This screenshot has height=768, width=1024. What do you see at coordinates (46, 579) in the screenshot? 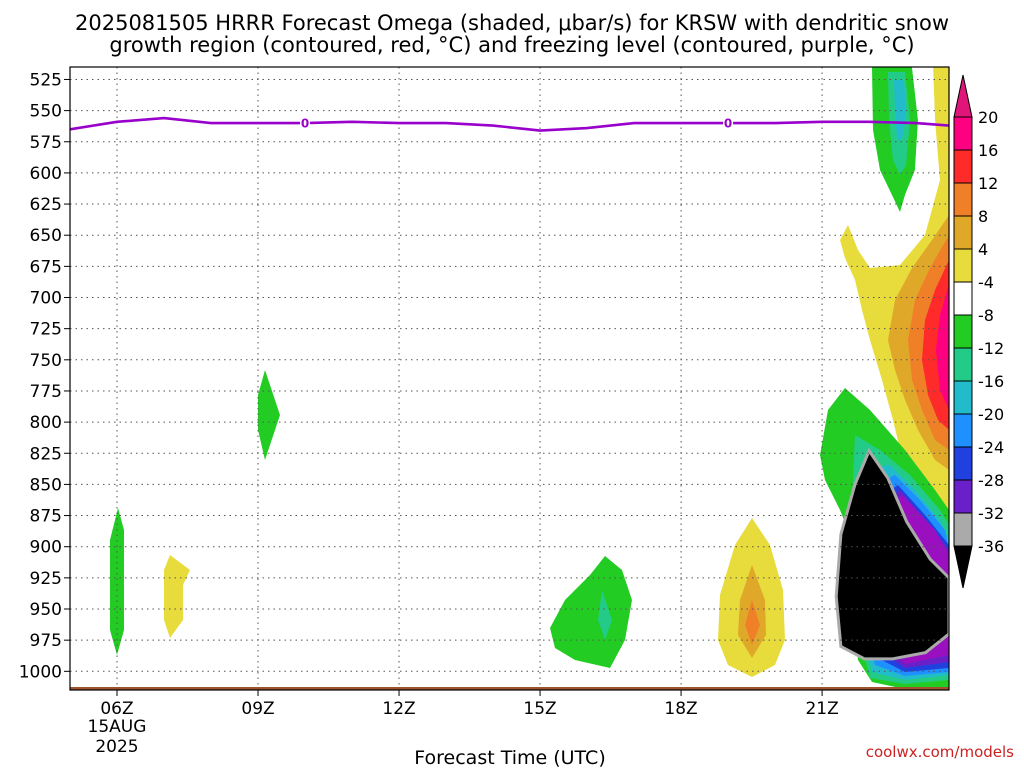
I see `y-tick-label-925: 925` at bounding box center [46, 579].